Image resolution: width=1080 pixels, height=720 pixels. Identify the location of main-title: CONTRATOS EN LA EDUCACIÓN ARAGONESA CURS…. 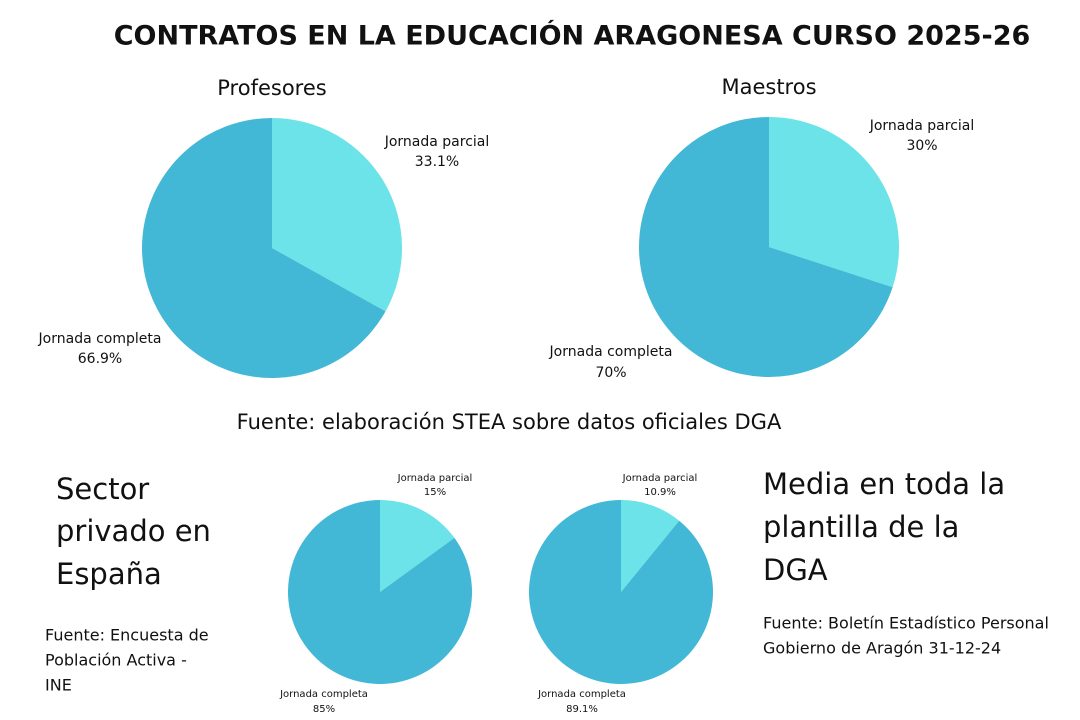
(572, 36).